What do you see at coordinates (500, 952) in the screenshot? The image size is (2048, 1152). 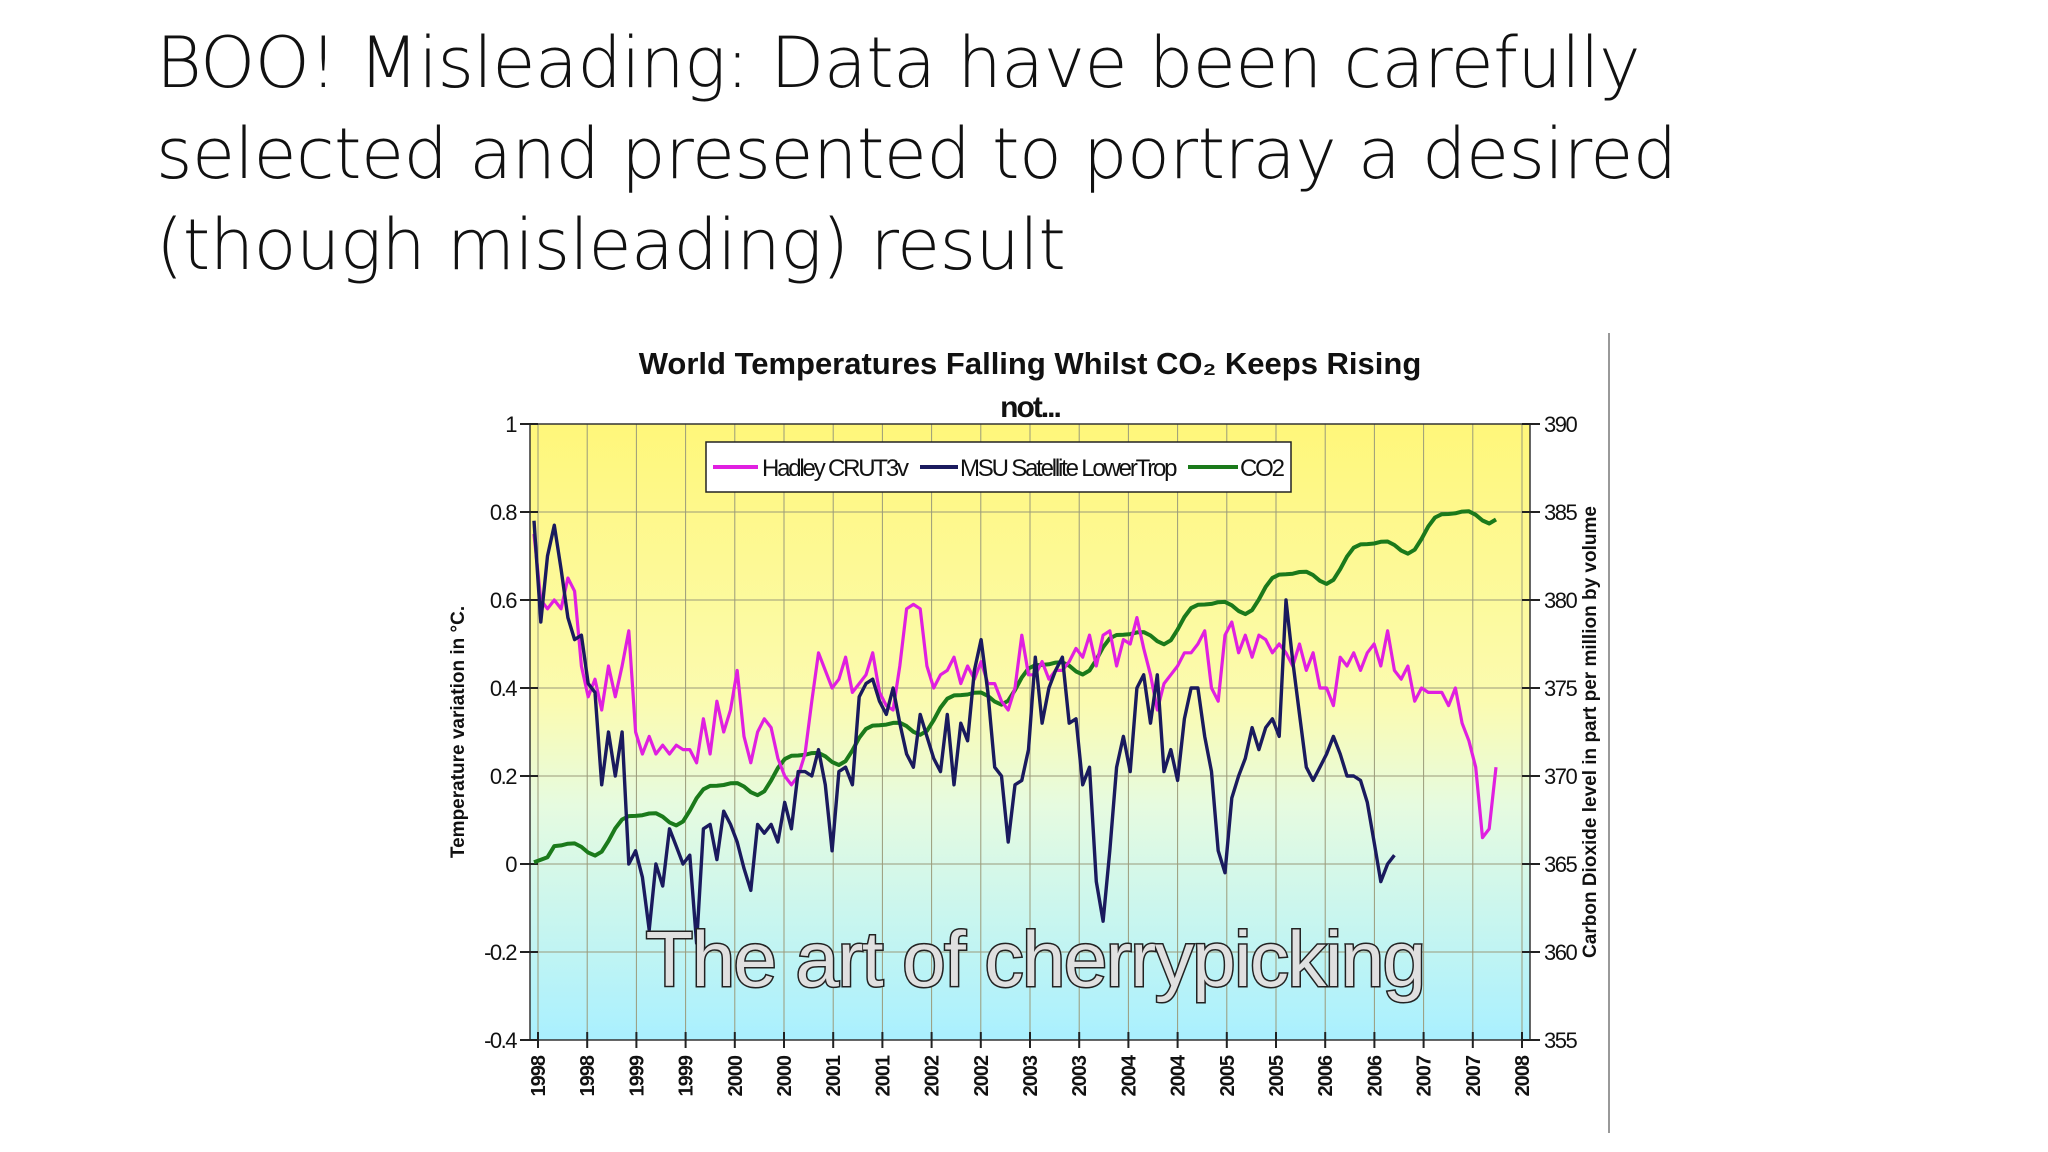 I see `left-tick-label: -0.2` at bounding box center [500, 952].